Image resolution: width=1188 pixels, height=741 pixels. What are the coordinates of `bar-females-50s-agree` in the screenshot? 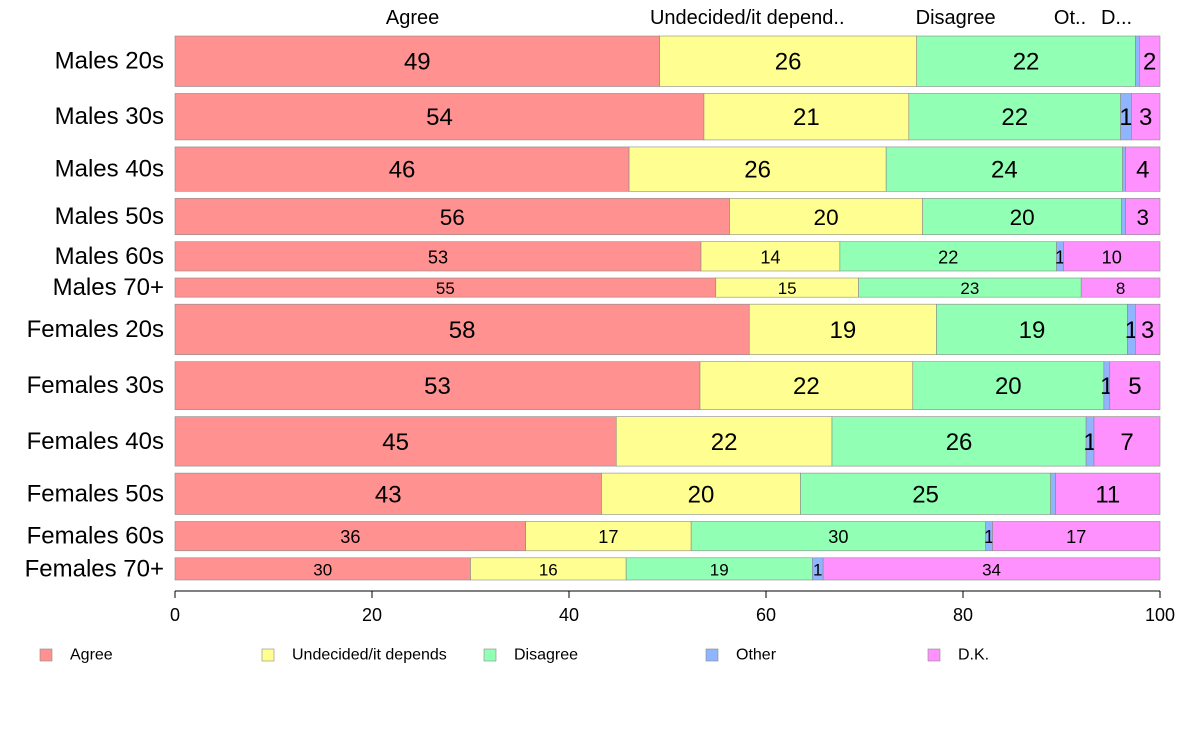 It's located at (388, 493).